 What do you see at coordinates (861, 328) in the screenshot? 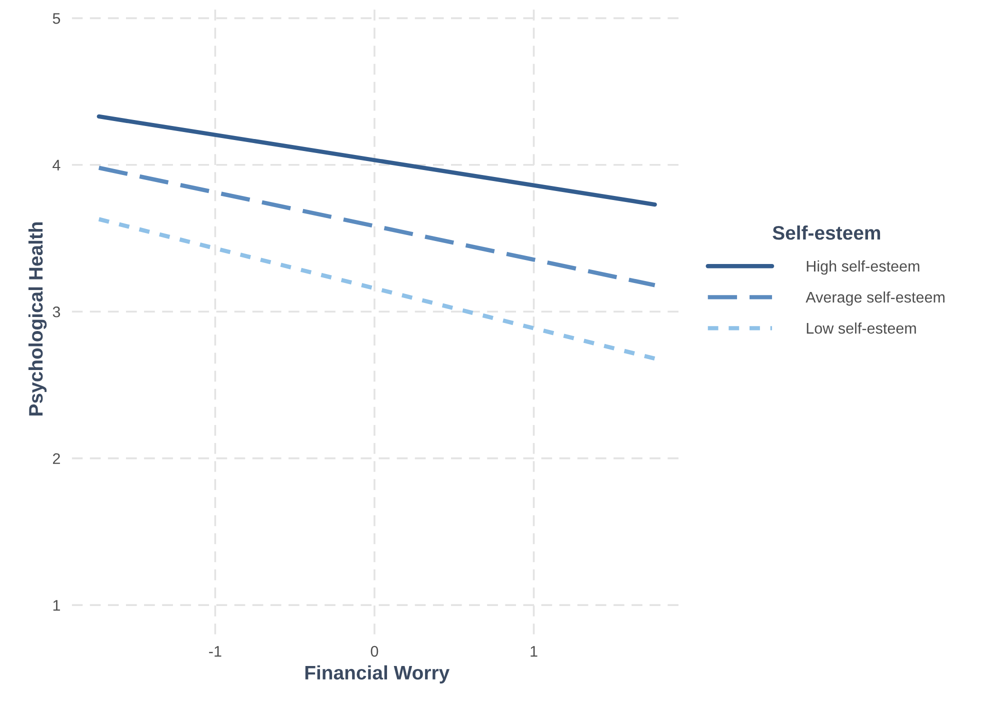
I see `legend-label: Low self-esteem` at bounding box center [861, 328].